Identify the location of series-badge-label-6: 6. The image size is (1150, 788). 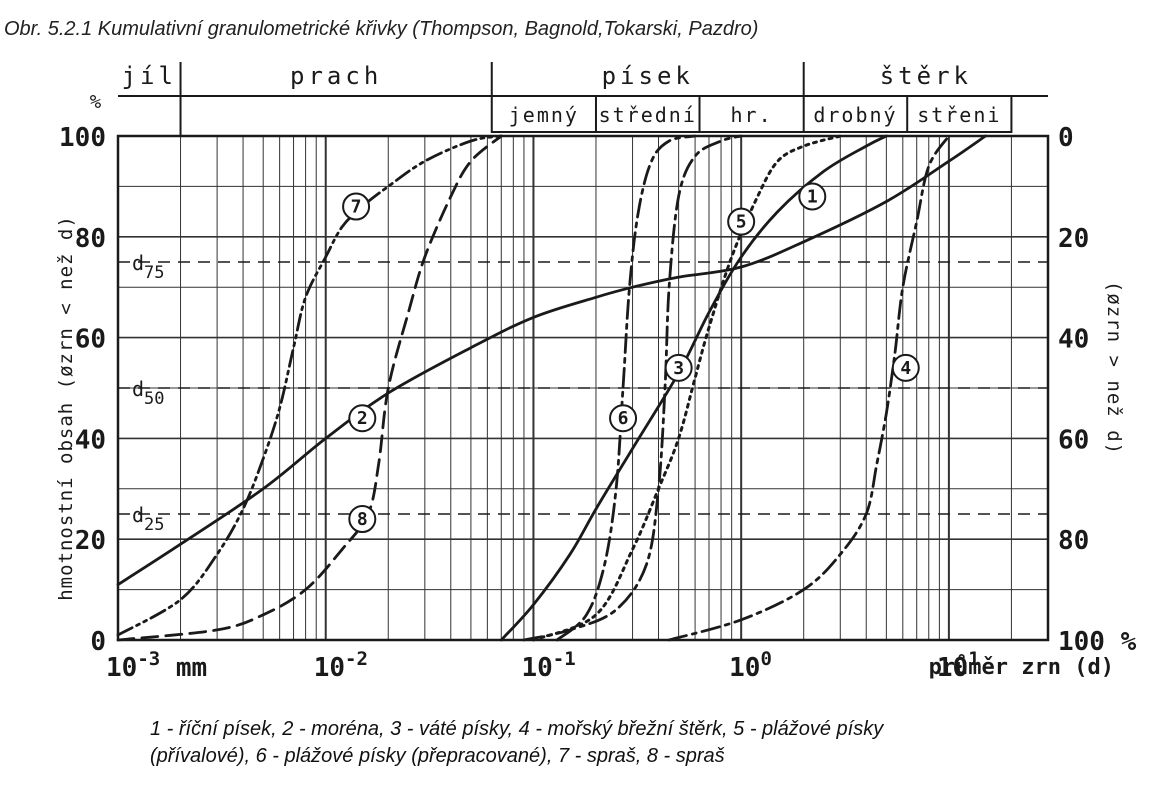
(623, 418).